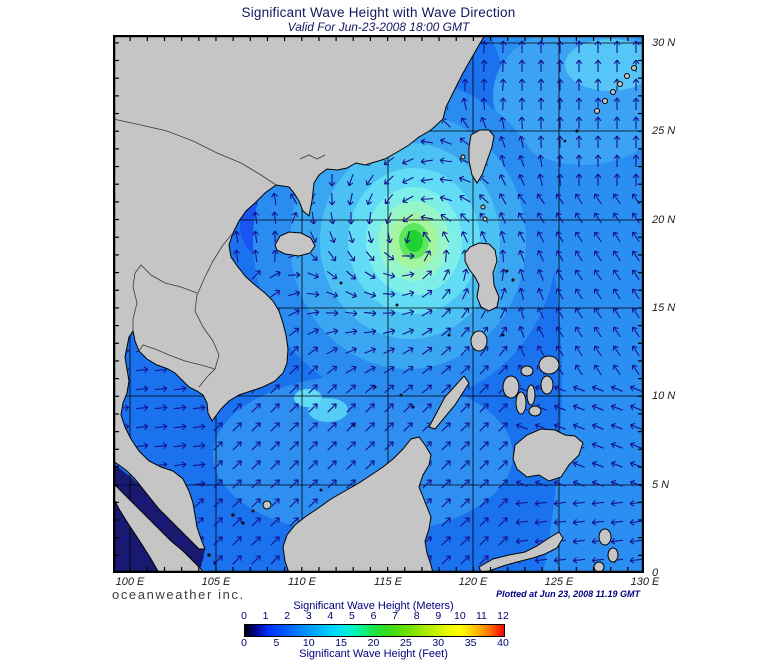 Image resolution: width=775 pixels, height=665 pixels. Describe the element at coordinates (388, 582) in the screenshot. I see `lon-tick-label: 115 E` at that location.